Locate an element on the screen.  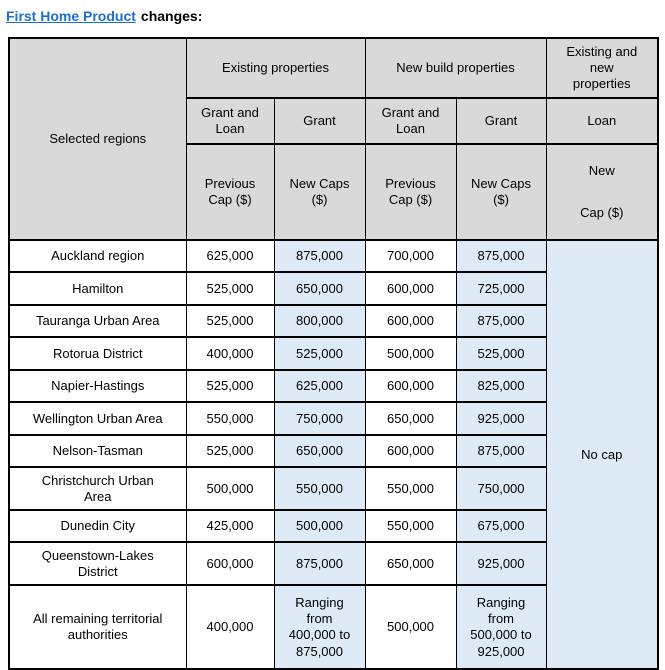
region-name-cell: Rotorua District is located at coordinates (97, 354).